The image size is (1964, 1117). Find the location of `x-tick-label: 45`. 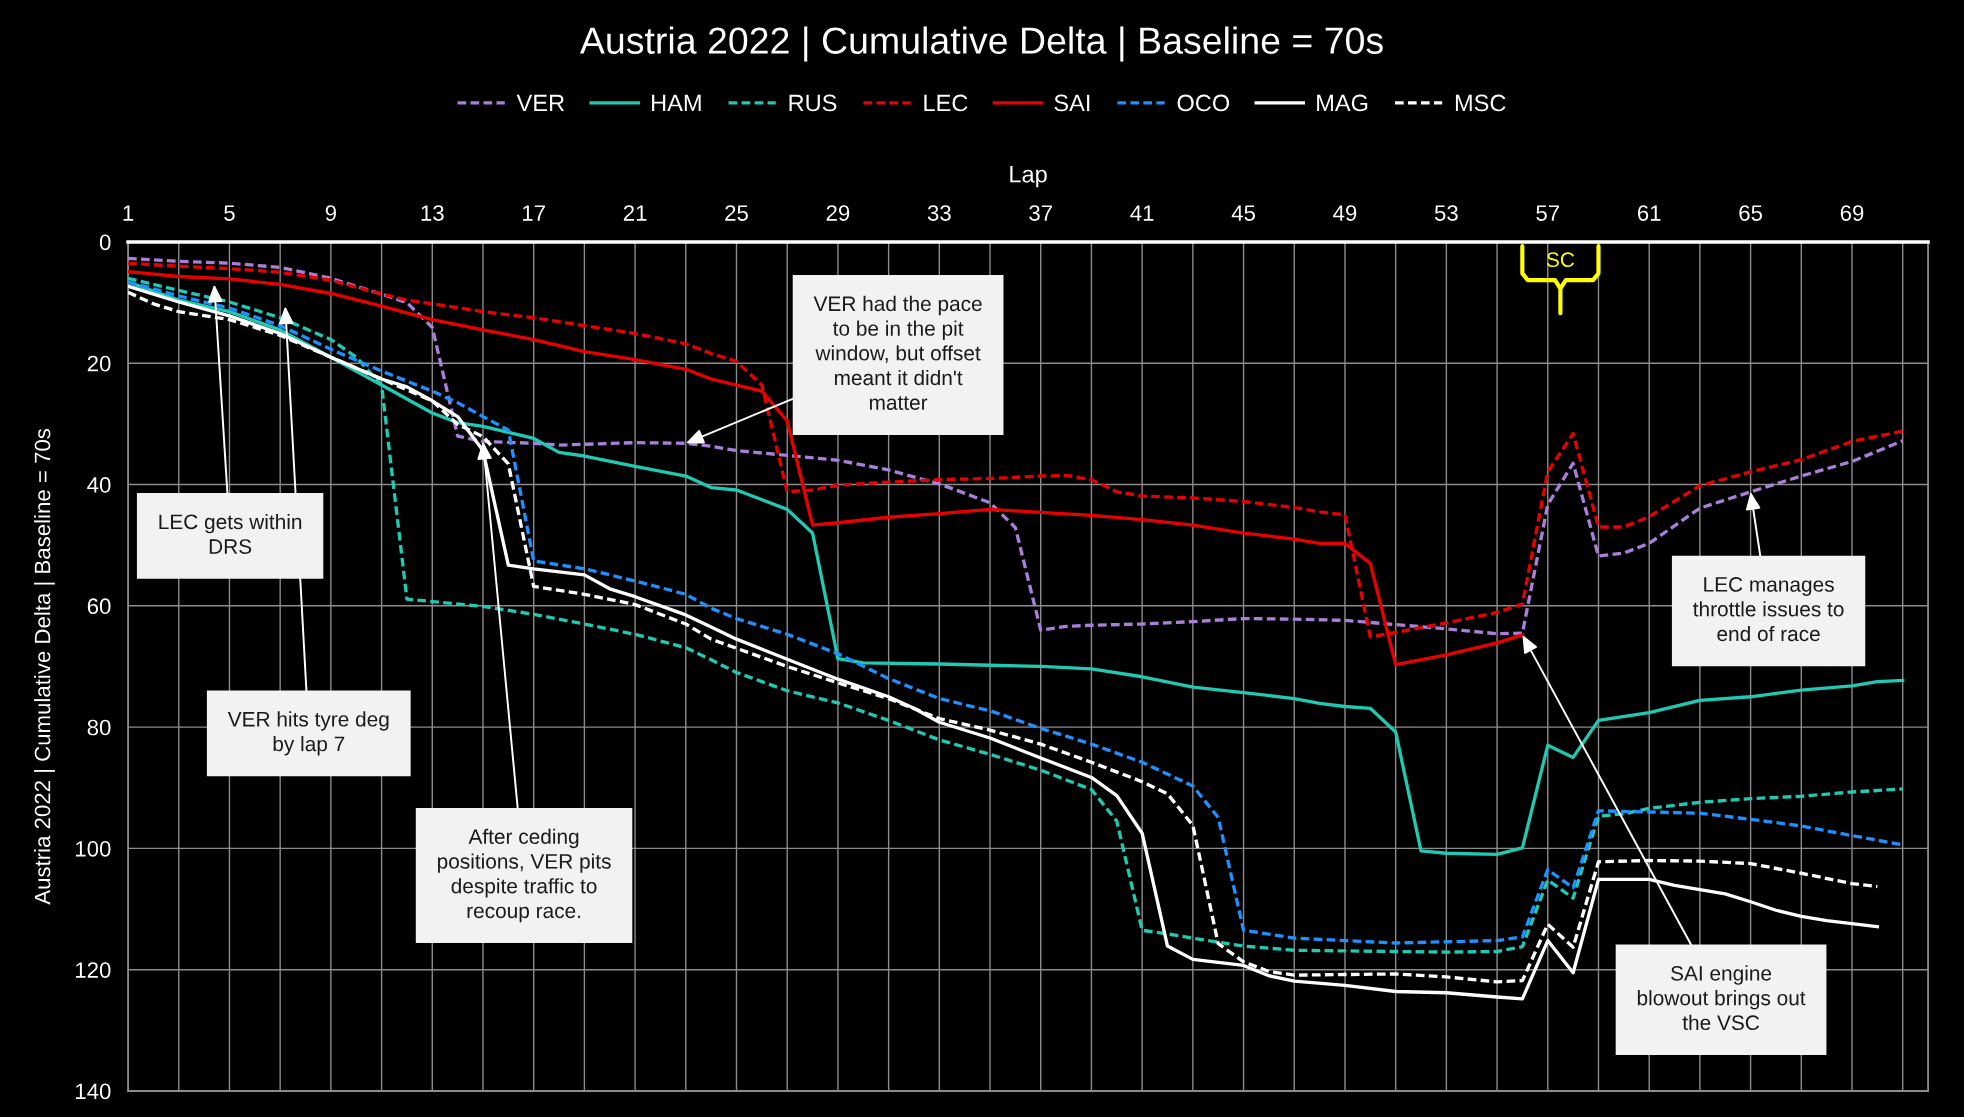

x-tick-label: 45 is located at coordinates (1243, 213).